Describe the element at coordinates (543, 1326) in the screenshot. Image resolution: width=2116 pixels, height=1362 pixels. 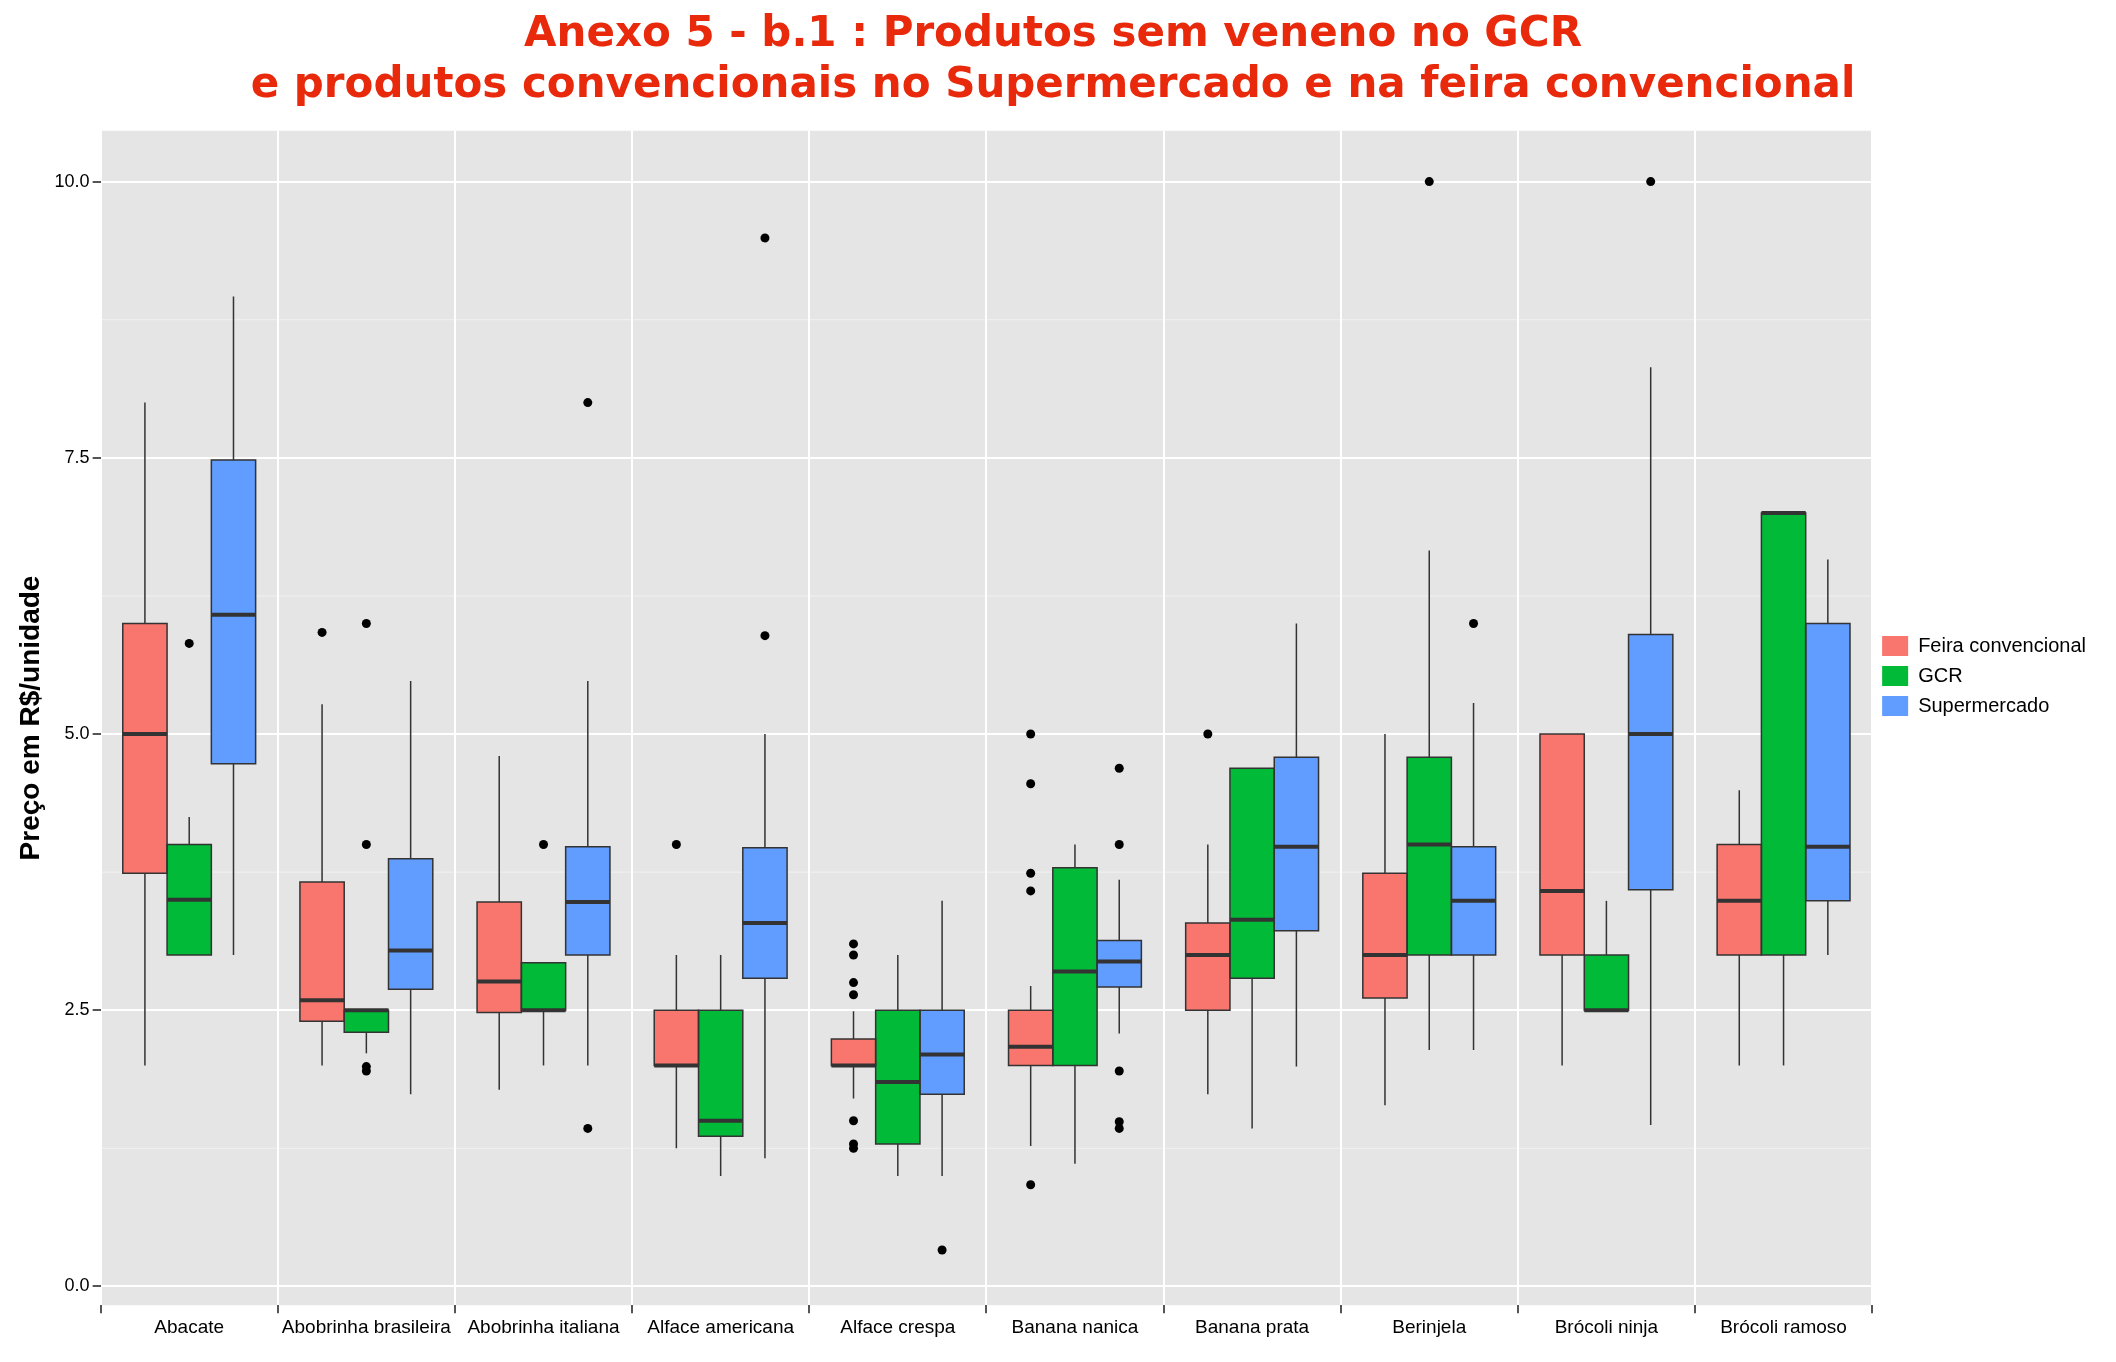
I see `x-tick-label: Abobrinha italiana` at that location.